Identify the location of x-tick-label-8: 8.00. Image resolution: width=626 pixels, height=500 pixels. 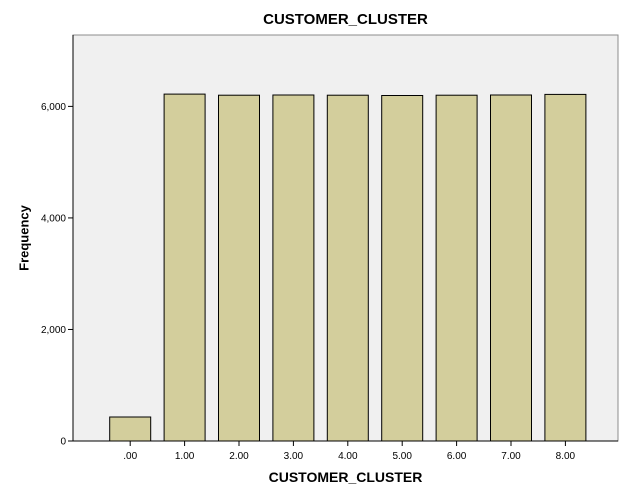
(566, 456).